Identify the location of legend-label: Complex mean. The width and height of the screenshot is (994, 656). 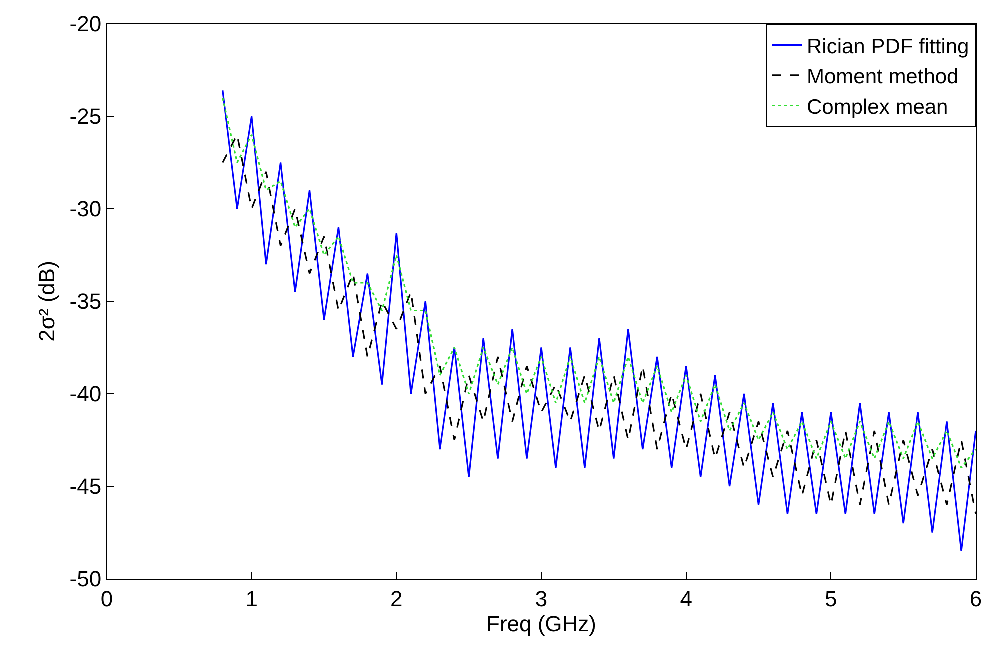
(877, 107).